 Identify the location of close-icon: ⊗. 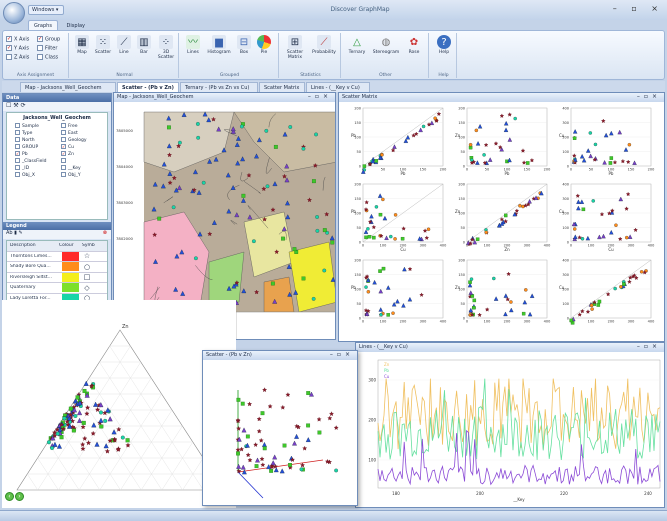
(104, 233).